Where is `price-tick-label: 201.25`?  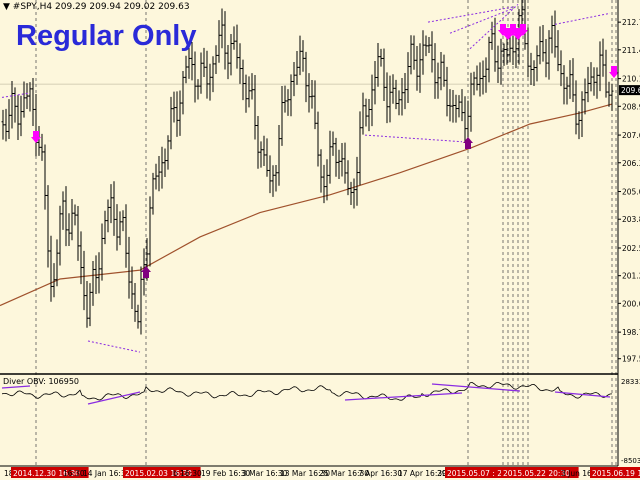 price-tick-label: 201.25 is located at coordinates (631, 276).